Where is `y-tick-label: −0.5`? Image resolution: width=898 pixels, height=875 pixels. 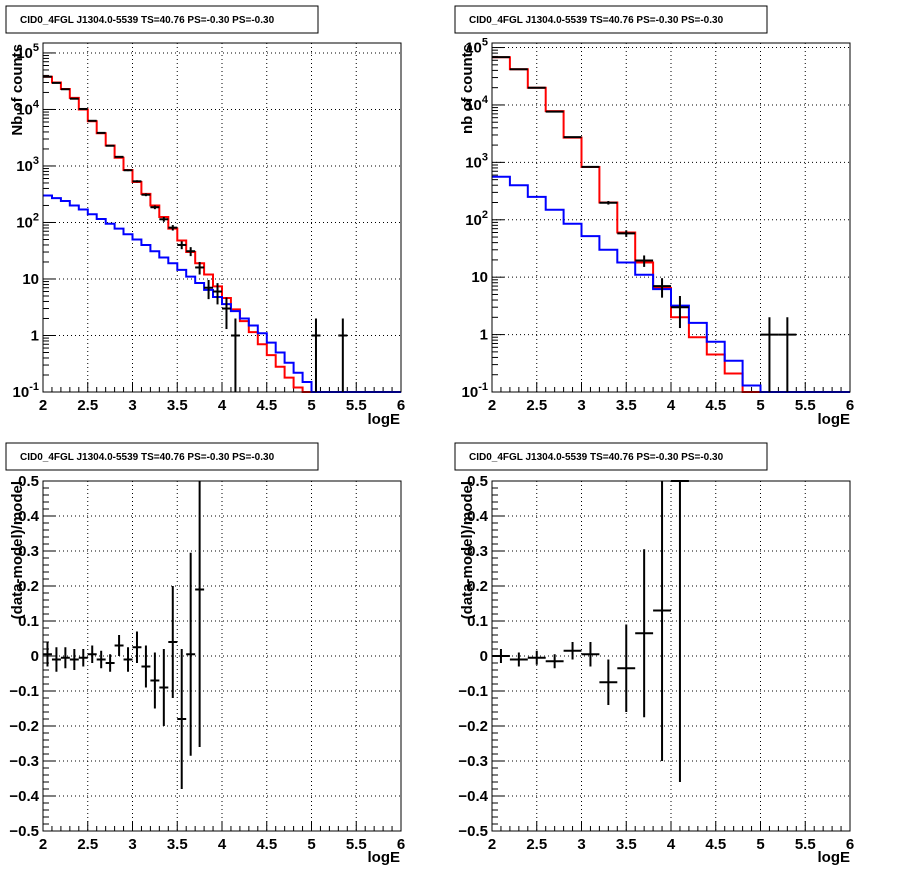 y-tick-label: −0.5 is located at coordinates (473, 831).